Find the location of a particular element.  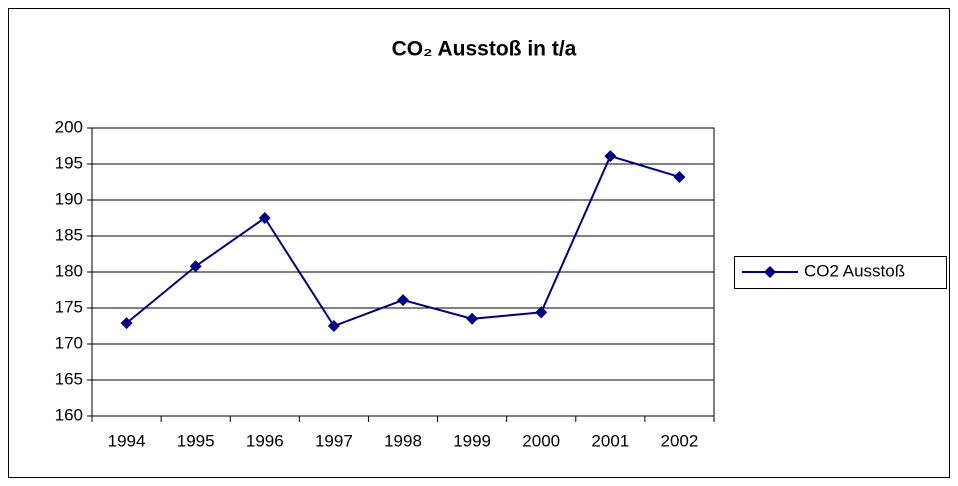

y-tick-label: 170 is located at coordinates (69, 342).